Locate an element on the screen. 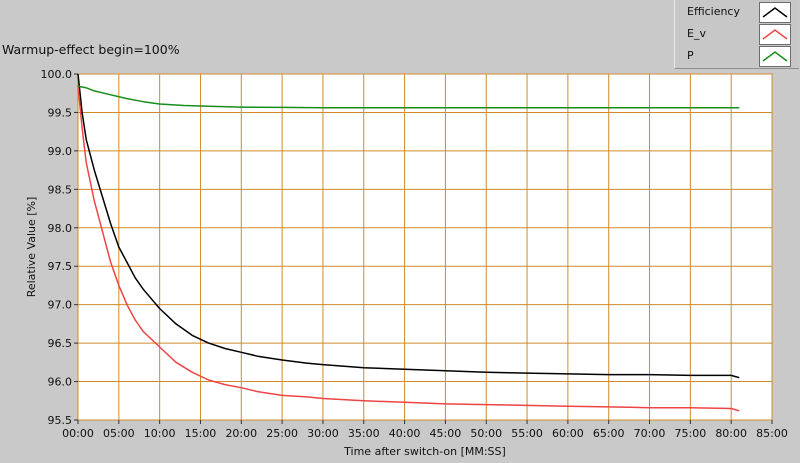 The height and width of the screenshot is (463, 800). x-tick-label: 15:00 is located at coordinates (201, 433).